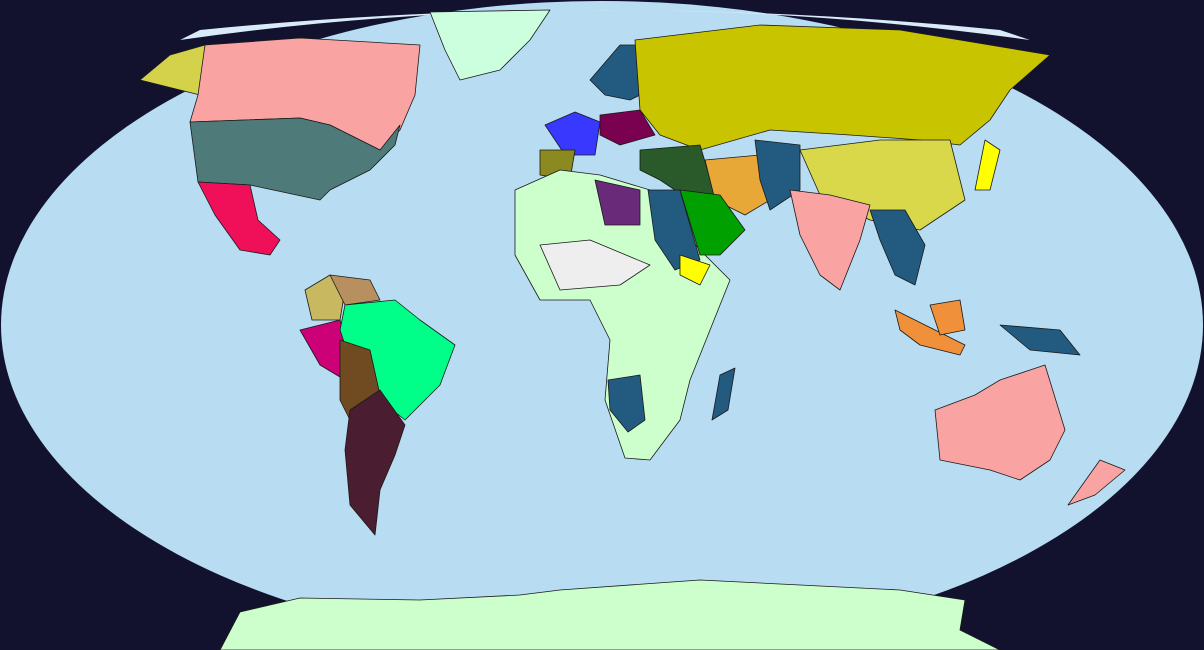  I want to click on region-arabia, so click(712, 222).